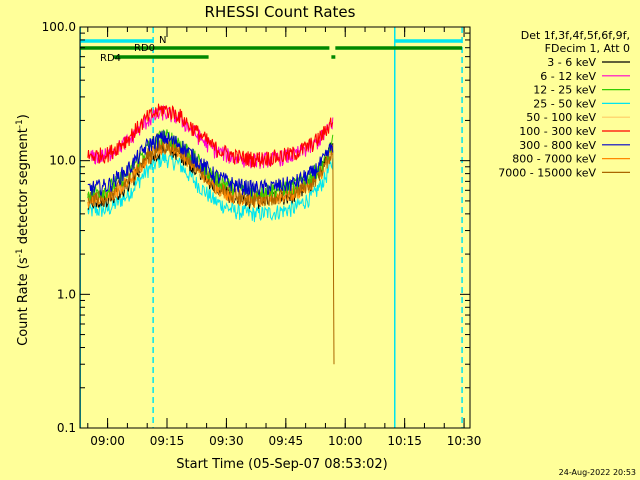 The width and height of the screenshot is (640, 480). Describe the element at coordinates (23, 116) in the screenshot. I see `y-axis-label-part: )` at that location.